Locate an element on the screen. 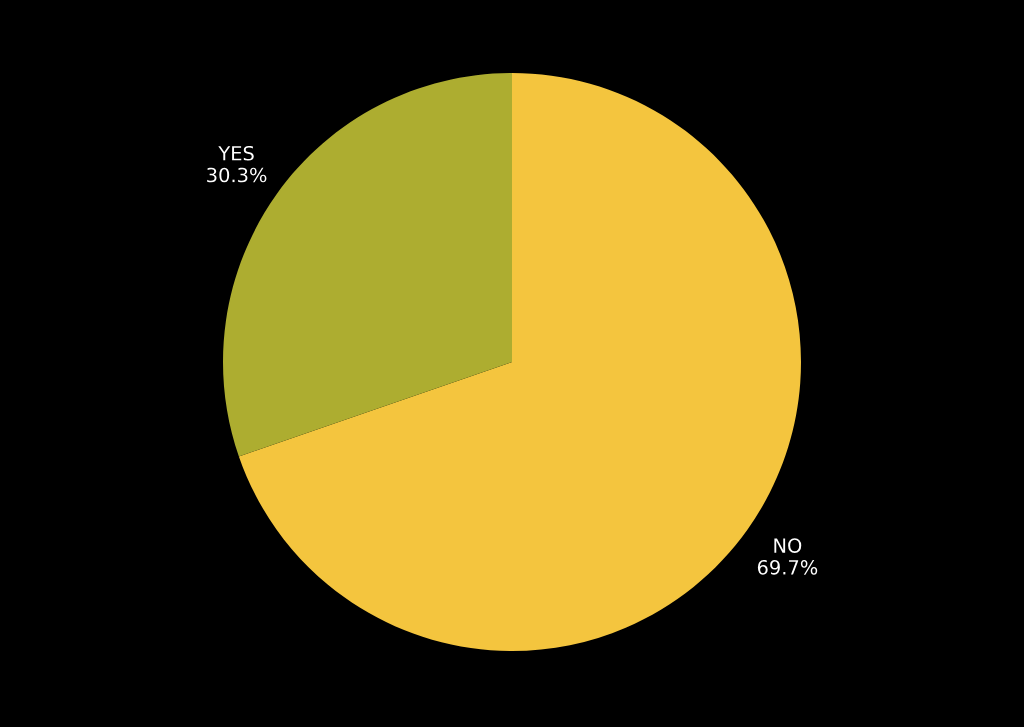 Image resolution: width=1024 pixels, height=727 pixels. data-label: 30.3% is located at coordinates (237, 175).